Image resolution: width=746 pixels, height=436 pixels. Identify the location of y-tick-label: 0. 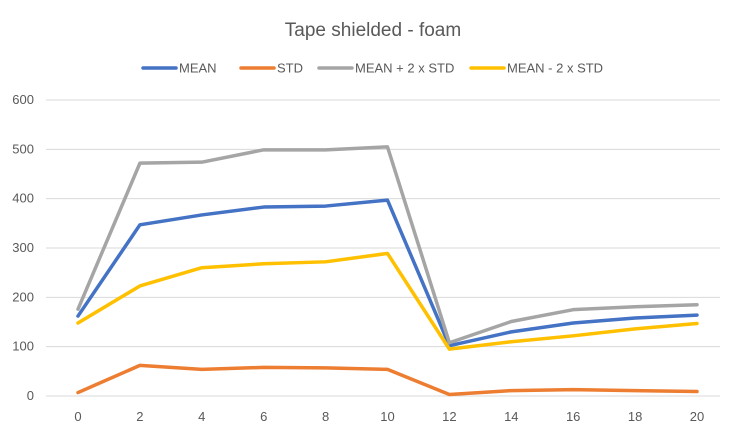
(30, 395).